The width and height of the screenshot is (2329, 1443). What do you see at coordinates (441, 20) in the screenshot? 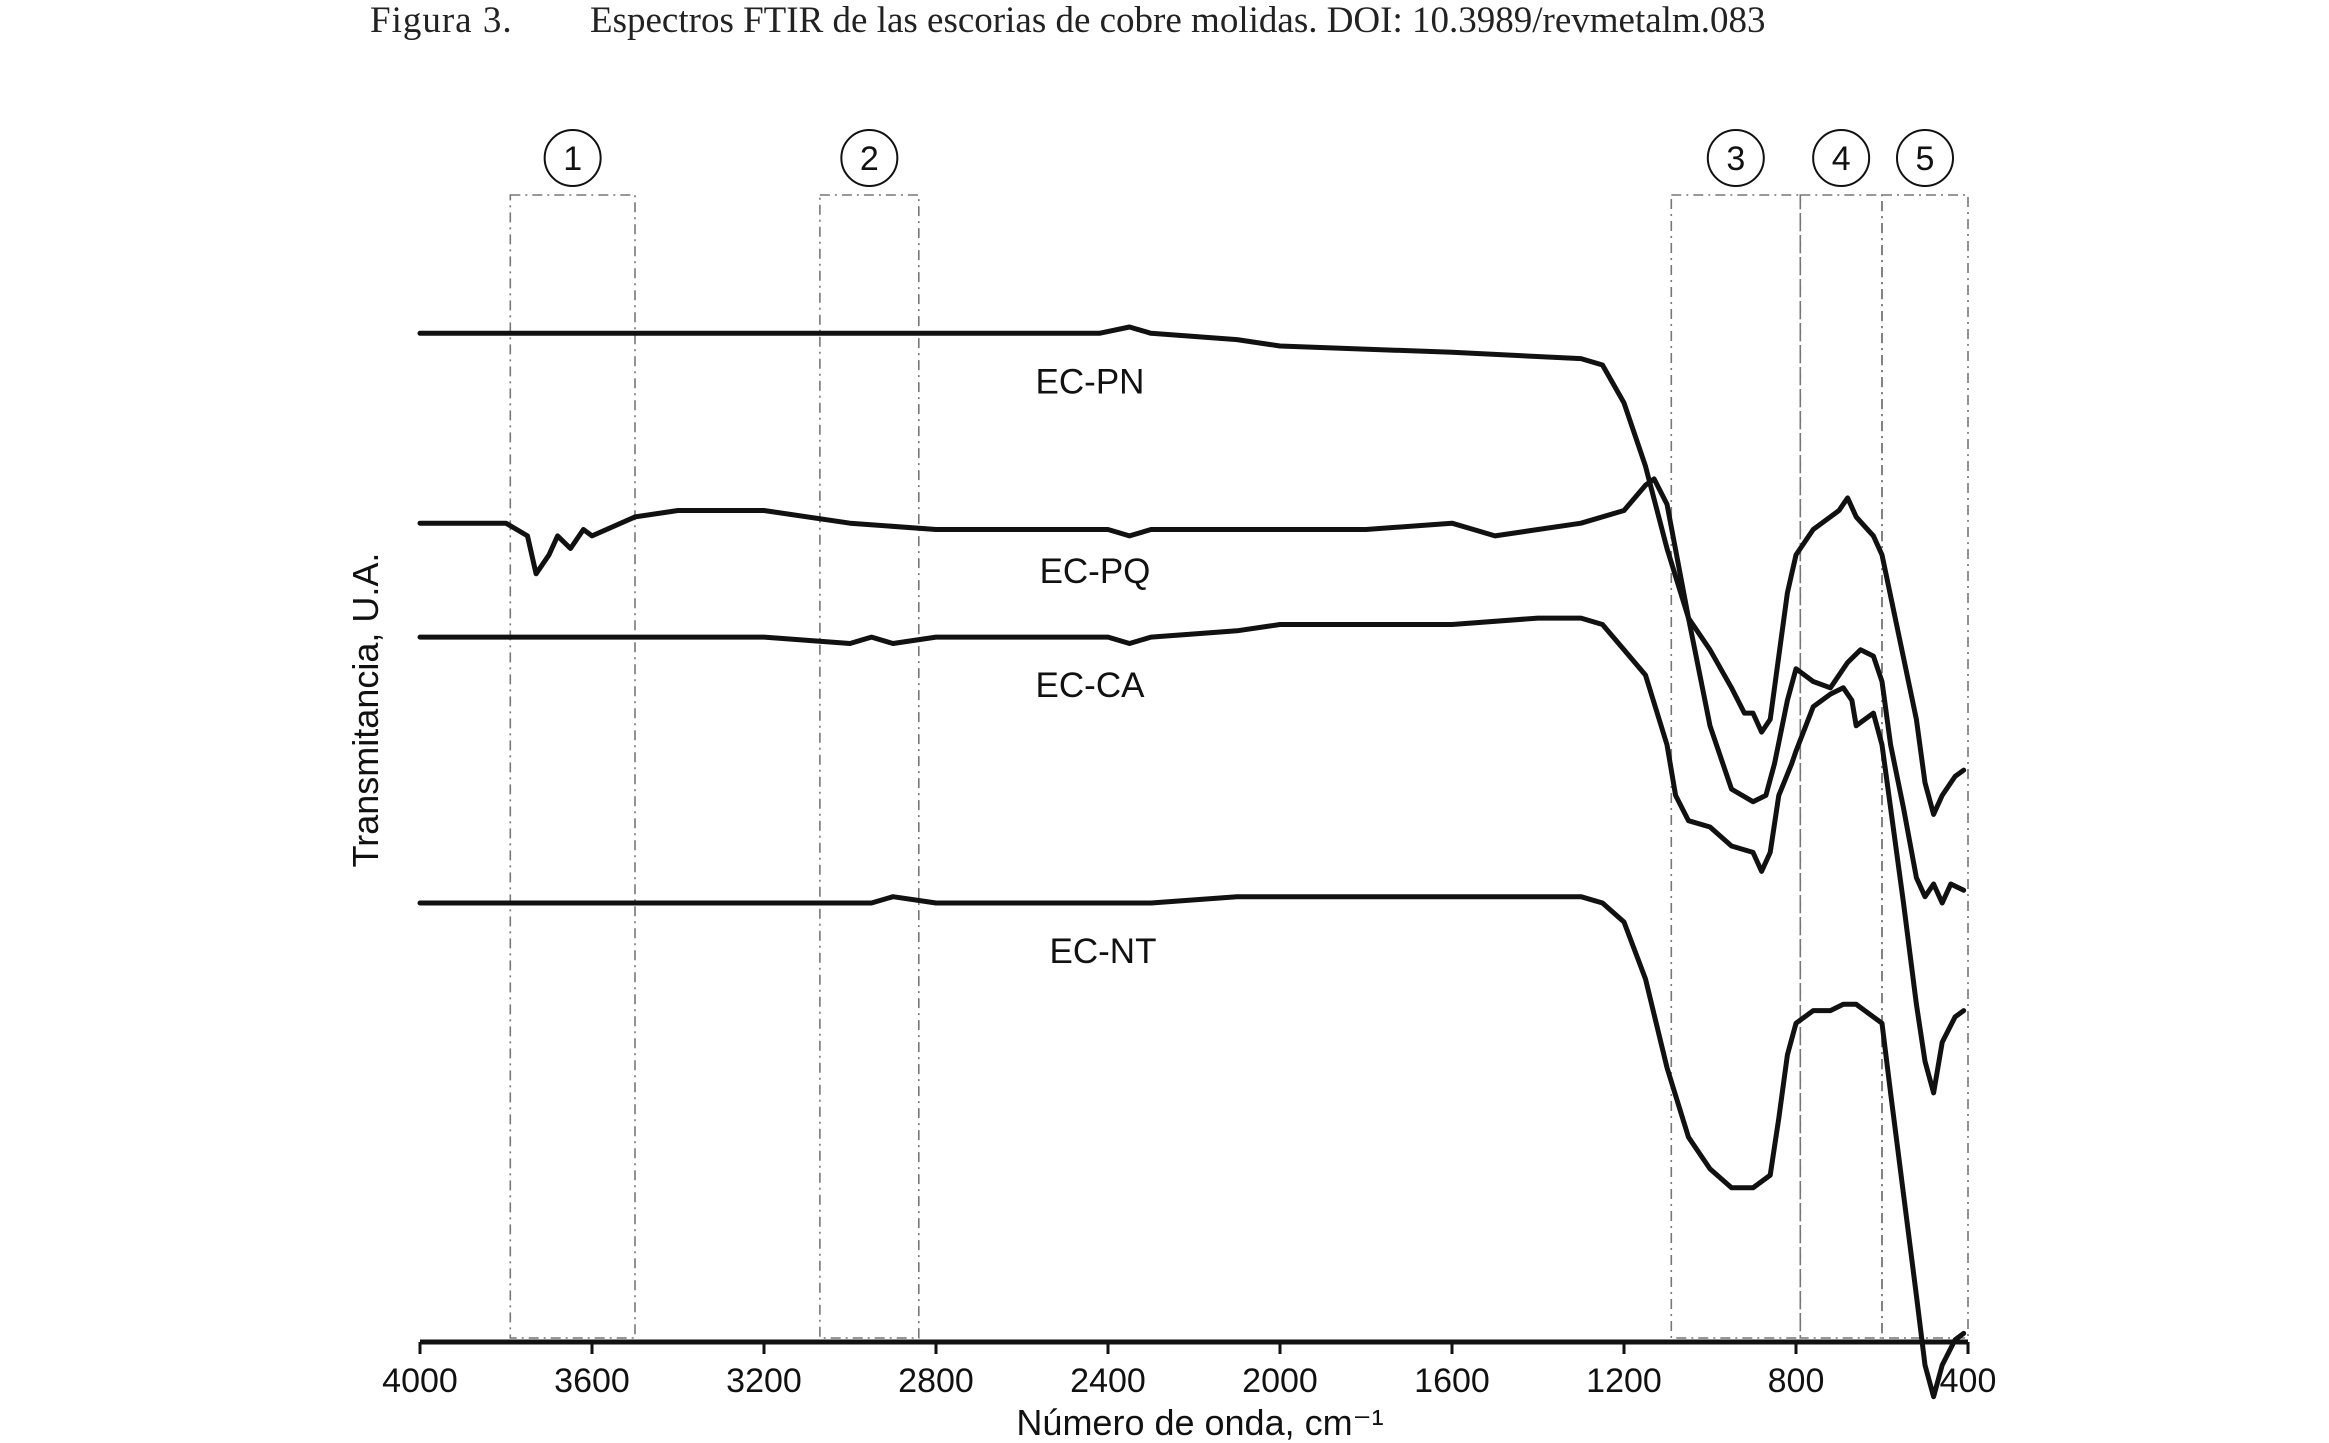
I see `caption-prefix: Figura 3.` at bounding box center [441, 20].